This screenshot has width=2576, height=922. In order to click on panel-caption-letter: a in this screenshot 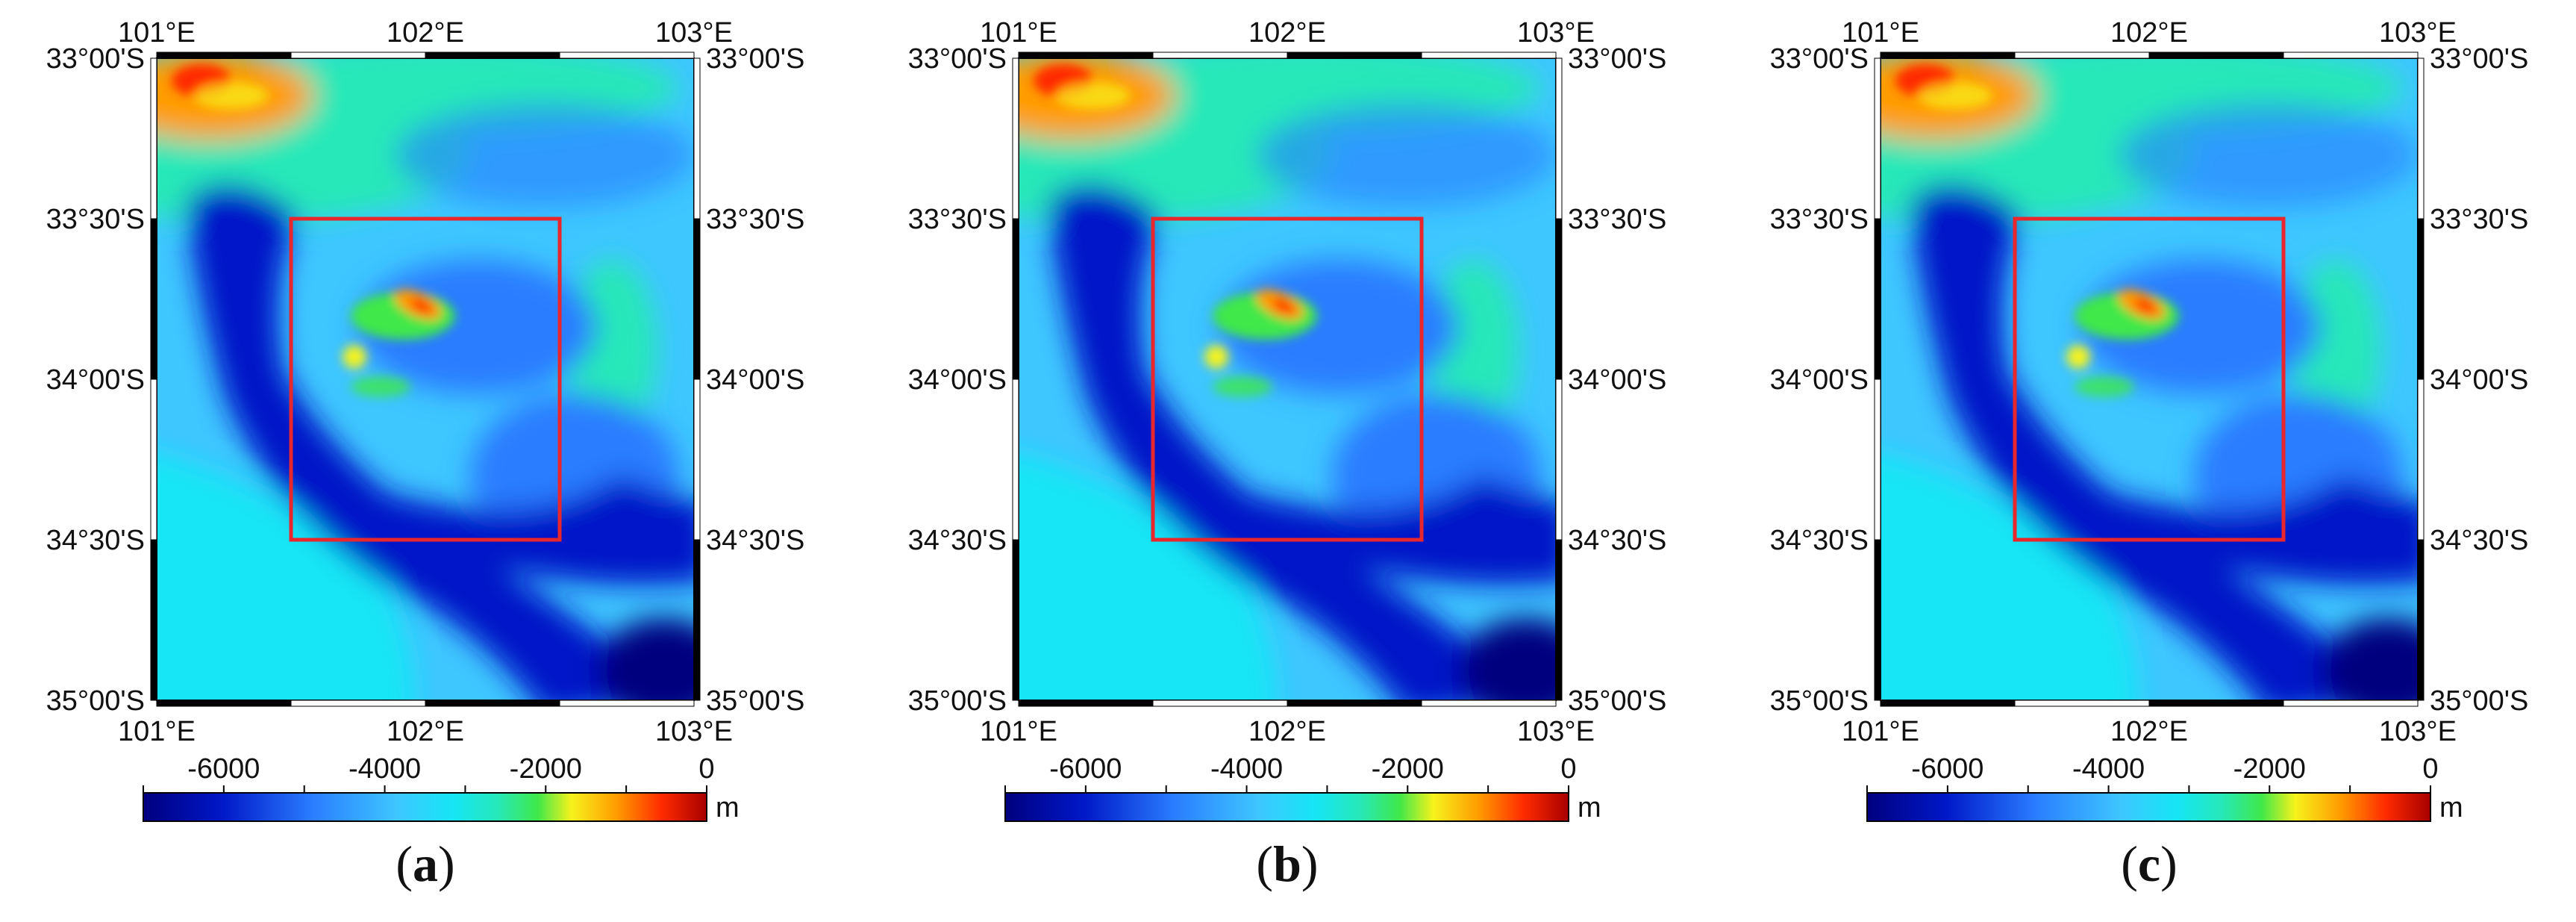, I will do `click(425, 863)`.